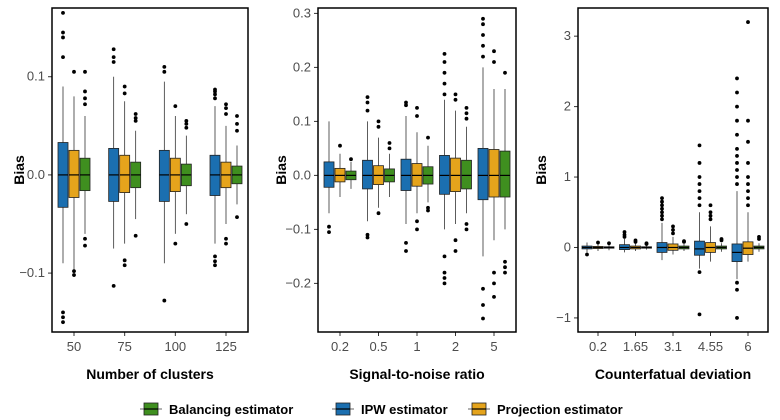 This screenshot has width=780, height=420. I want to click on box-ipw-0.5, so click(367, 167).